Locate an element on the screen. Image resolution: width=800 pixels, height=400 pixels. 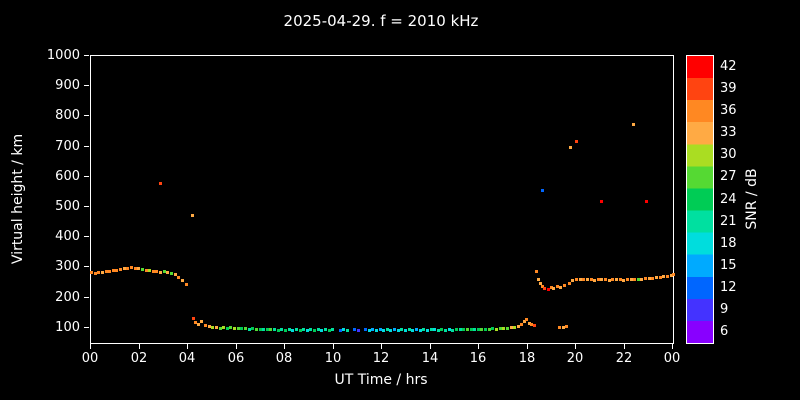
colorbar-tick-label: 6 is located at coordinates (724, 331).